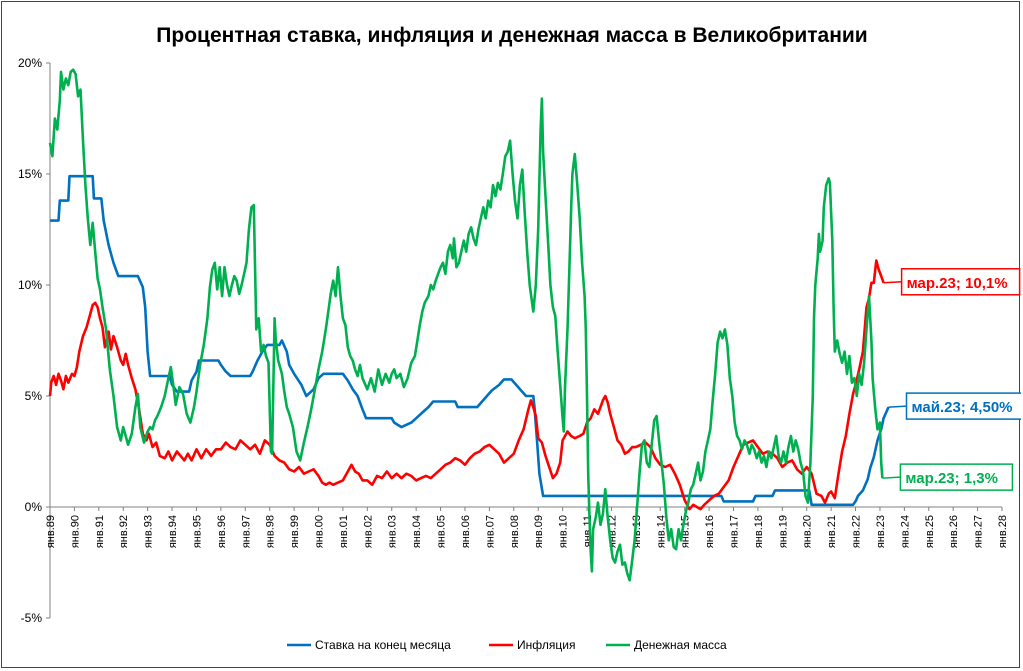  What do you see at coordinates (930, 531) in the screenshot?
I see `x-tick-label: янв.25` at bounding box center [930, 531].